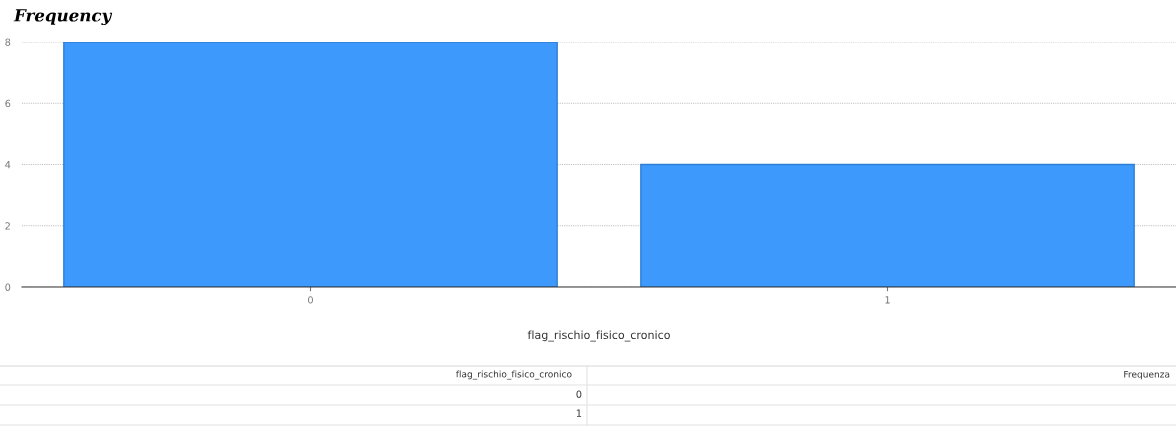 This screenshot has height=428, width=1176. Describe the element at coordinates (63, 17) in the screenshot. I see `chart-title: Frequency` at that location.